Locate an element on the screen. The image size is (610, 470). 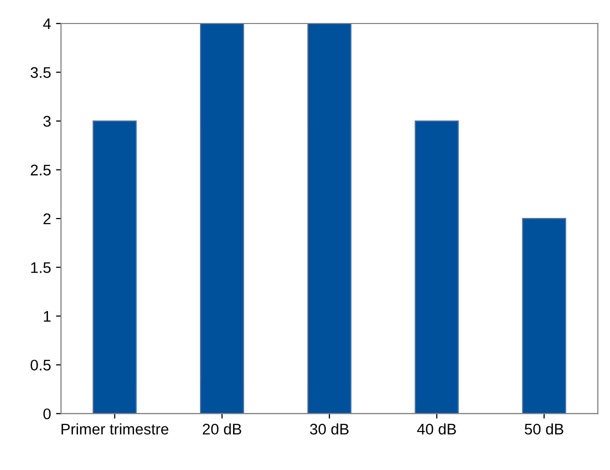
x-tick-label: 20 dB is located at coordinates (222, 429).